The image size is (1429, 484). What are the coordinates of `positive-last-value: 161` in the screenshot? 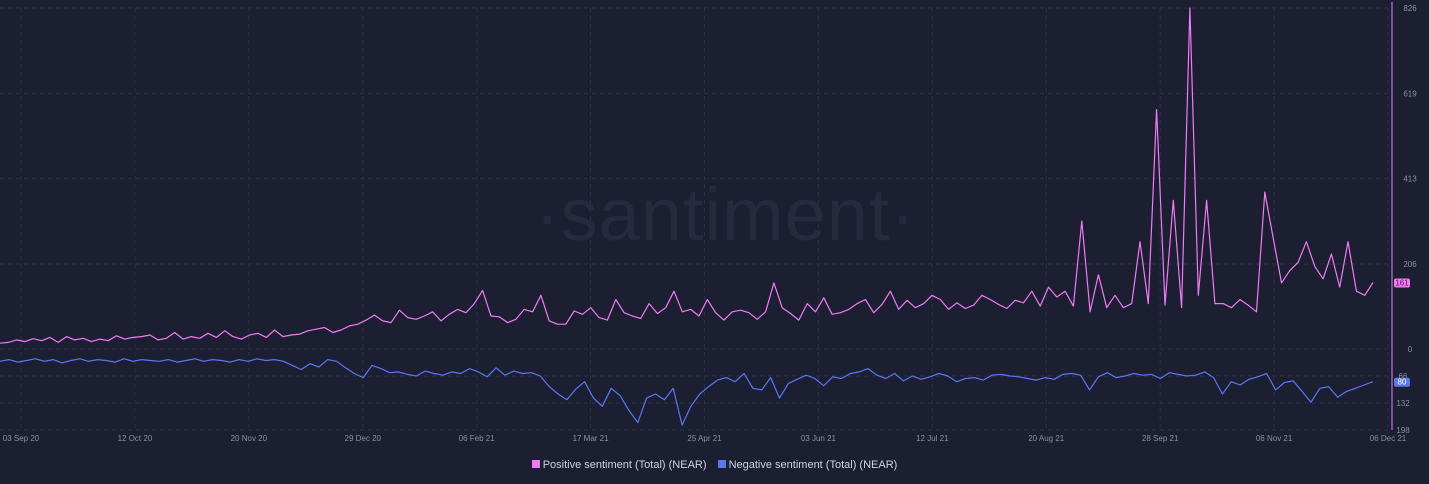 It's located at (1402, 283).